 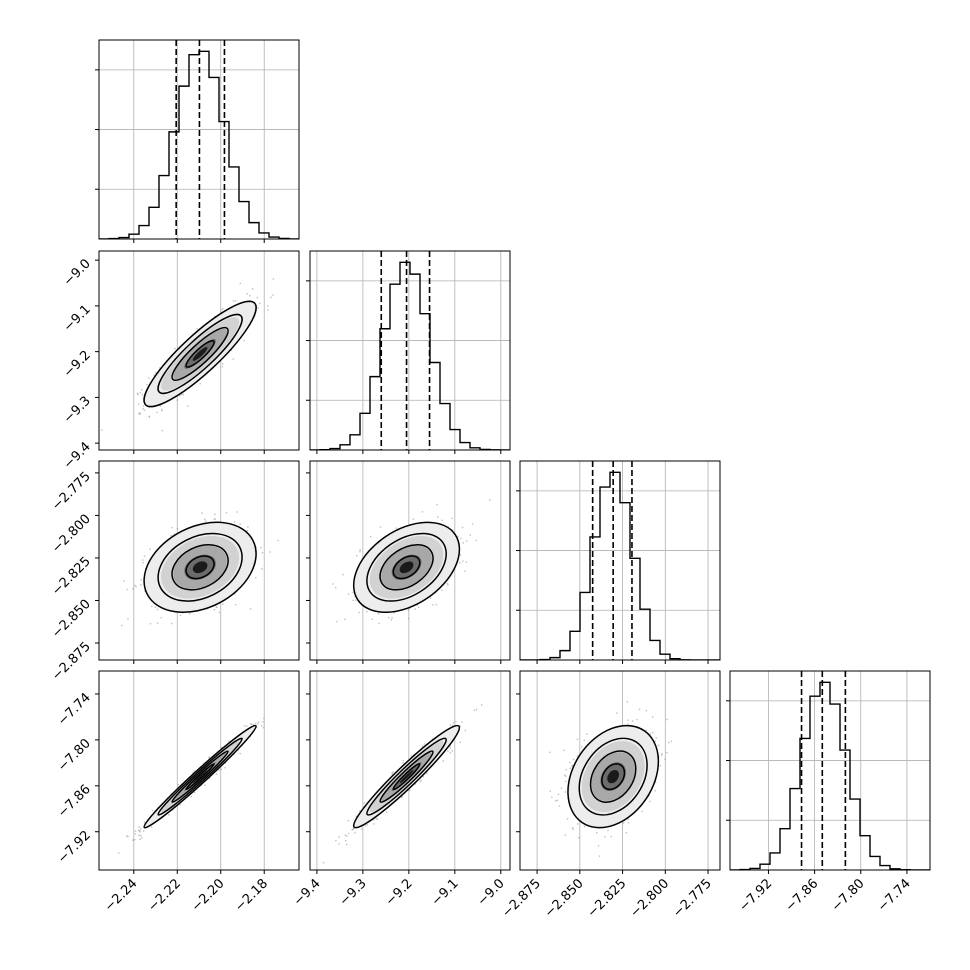 What do you see at coordinates (802, 895) in the screenshot?
I see `xtick-label-3-1: −7.86` at bounding box center [802, 895].